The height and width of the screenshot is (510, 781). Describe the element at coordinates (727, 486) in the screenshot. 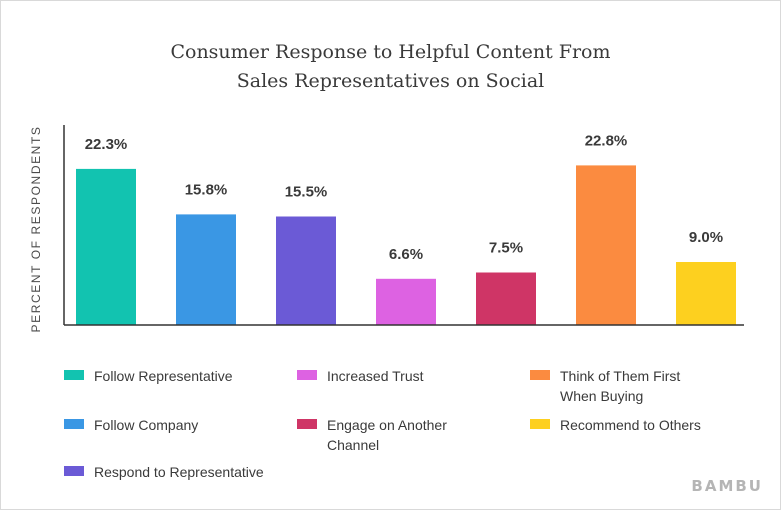

I see `brand-logo: BAMBU` at that location.